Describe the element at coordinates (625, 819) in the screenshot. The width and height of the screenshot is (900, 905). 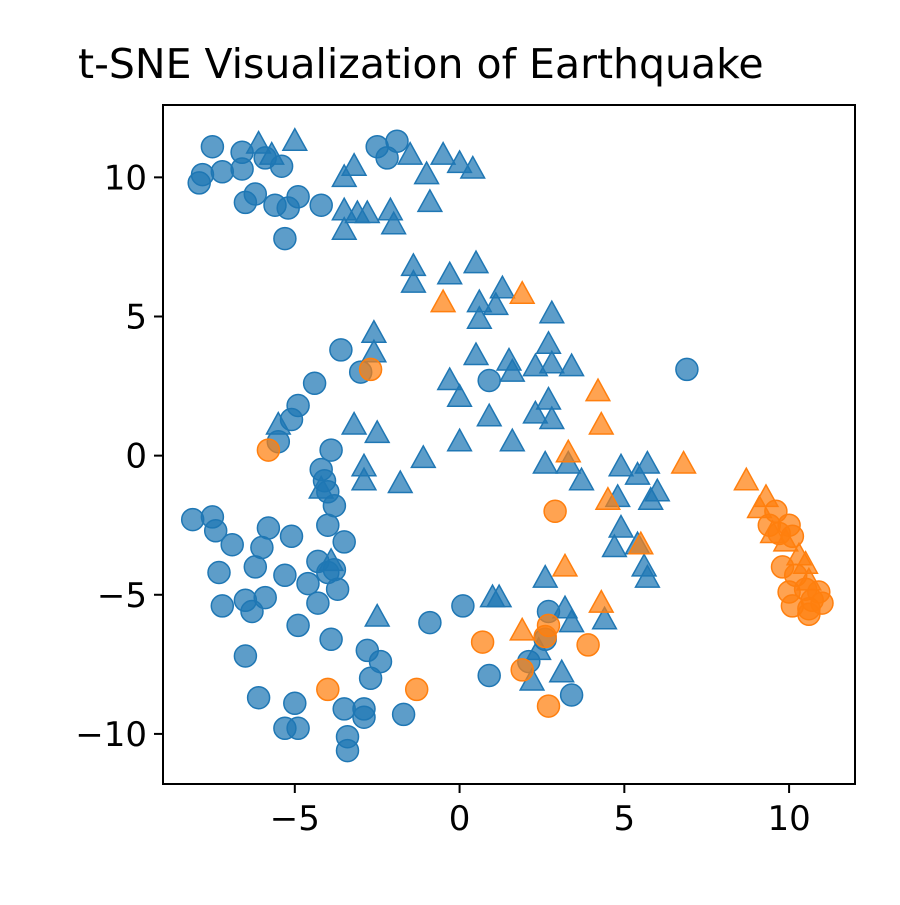
I see `x-tick-label: 5` at that location.